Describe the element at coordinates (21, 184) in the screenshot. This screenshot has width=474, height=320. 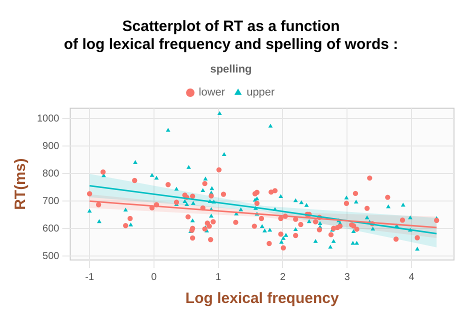
I see `y-axis-title: RT(ms)` at that location.